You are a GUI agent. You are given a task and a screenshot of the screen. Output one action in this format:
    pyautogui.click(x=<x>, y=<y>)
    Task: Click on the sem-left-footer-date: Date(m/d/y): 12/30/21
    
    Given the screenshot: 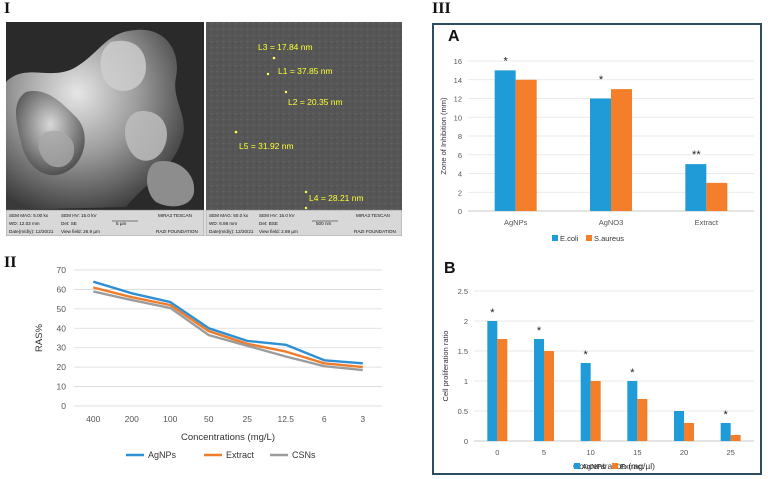 What is the action you would take?
    pyautogui.click(x=31, y=231)
    